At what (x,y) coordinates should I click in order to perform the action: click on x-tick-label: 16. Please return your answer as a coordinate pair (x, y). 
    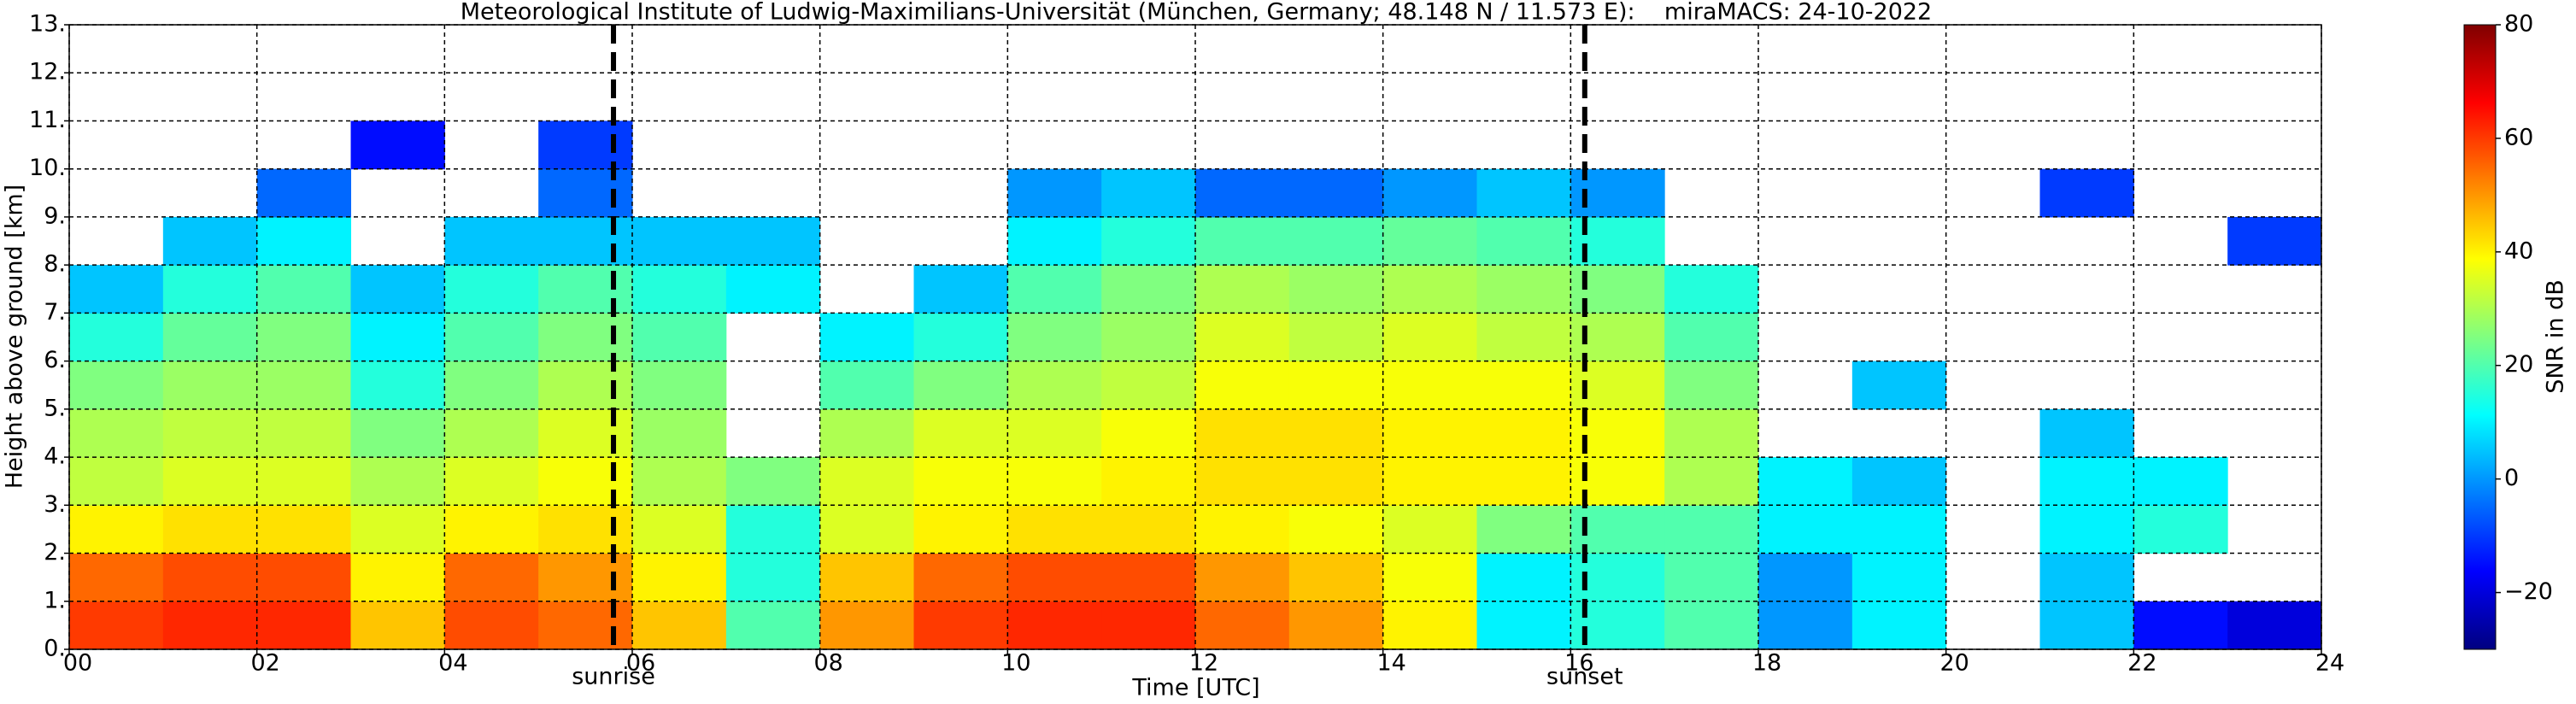
    Looking at the image, I should click on (1578, 663).